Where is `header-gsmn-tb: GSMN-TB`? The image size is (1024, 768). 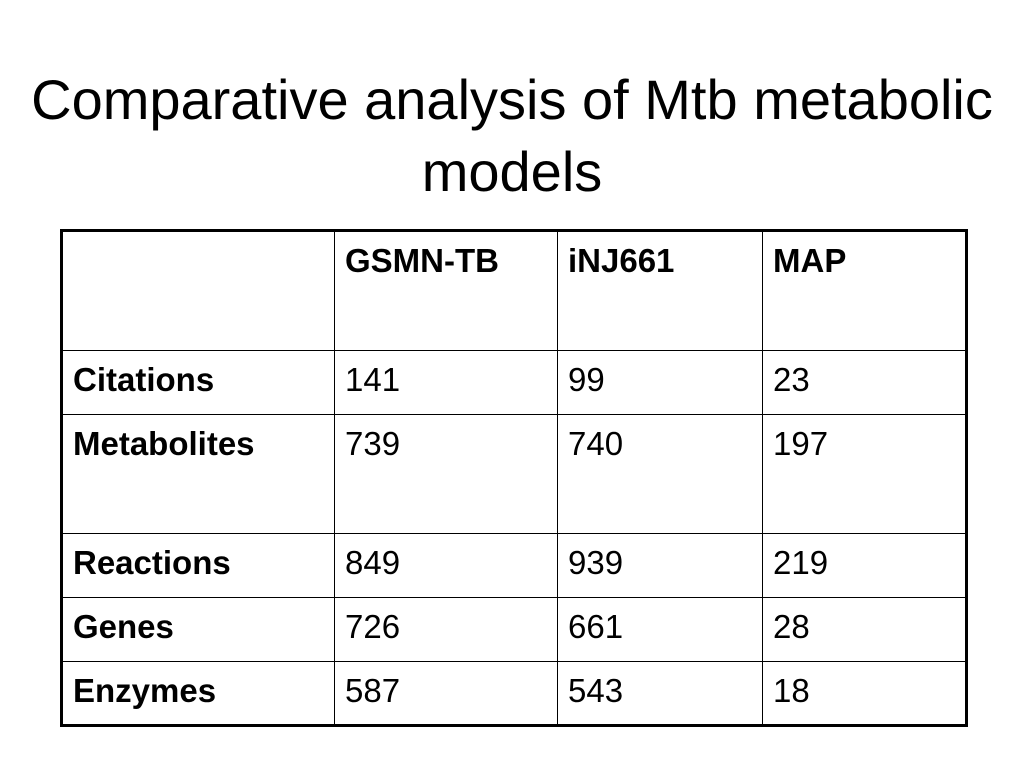 header-gsmn-tb: GSMN-TB is located at coordinates (446, 290).